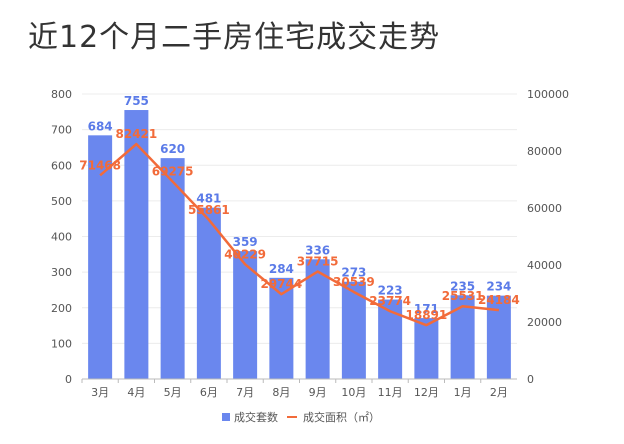 The height and width of the screenshot is (444, 624). I want to click on left-y-axis: 0 100 200 300 400 500 600 700 800, so click(61, 237).